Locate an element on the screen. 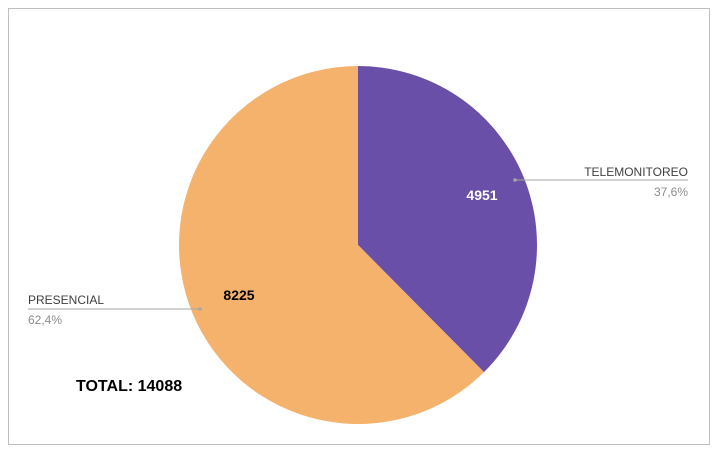 Image resolution: width=718 pixels, height=453 pixels. slice-category-label-presencial: PRESENCIAL is located at coordinates (66, 300).